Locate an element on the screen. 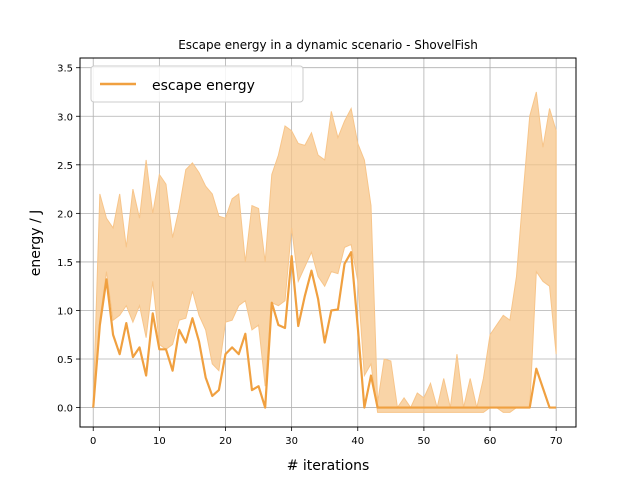  x-tick-label: 60 is located at coordinates (490, 441).